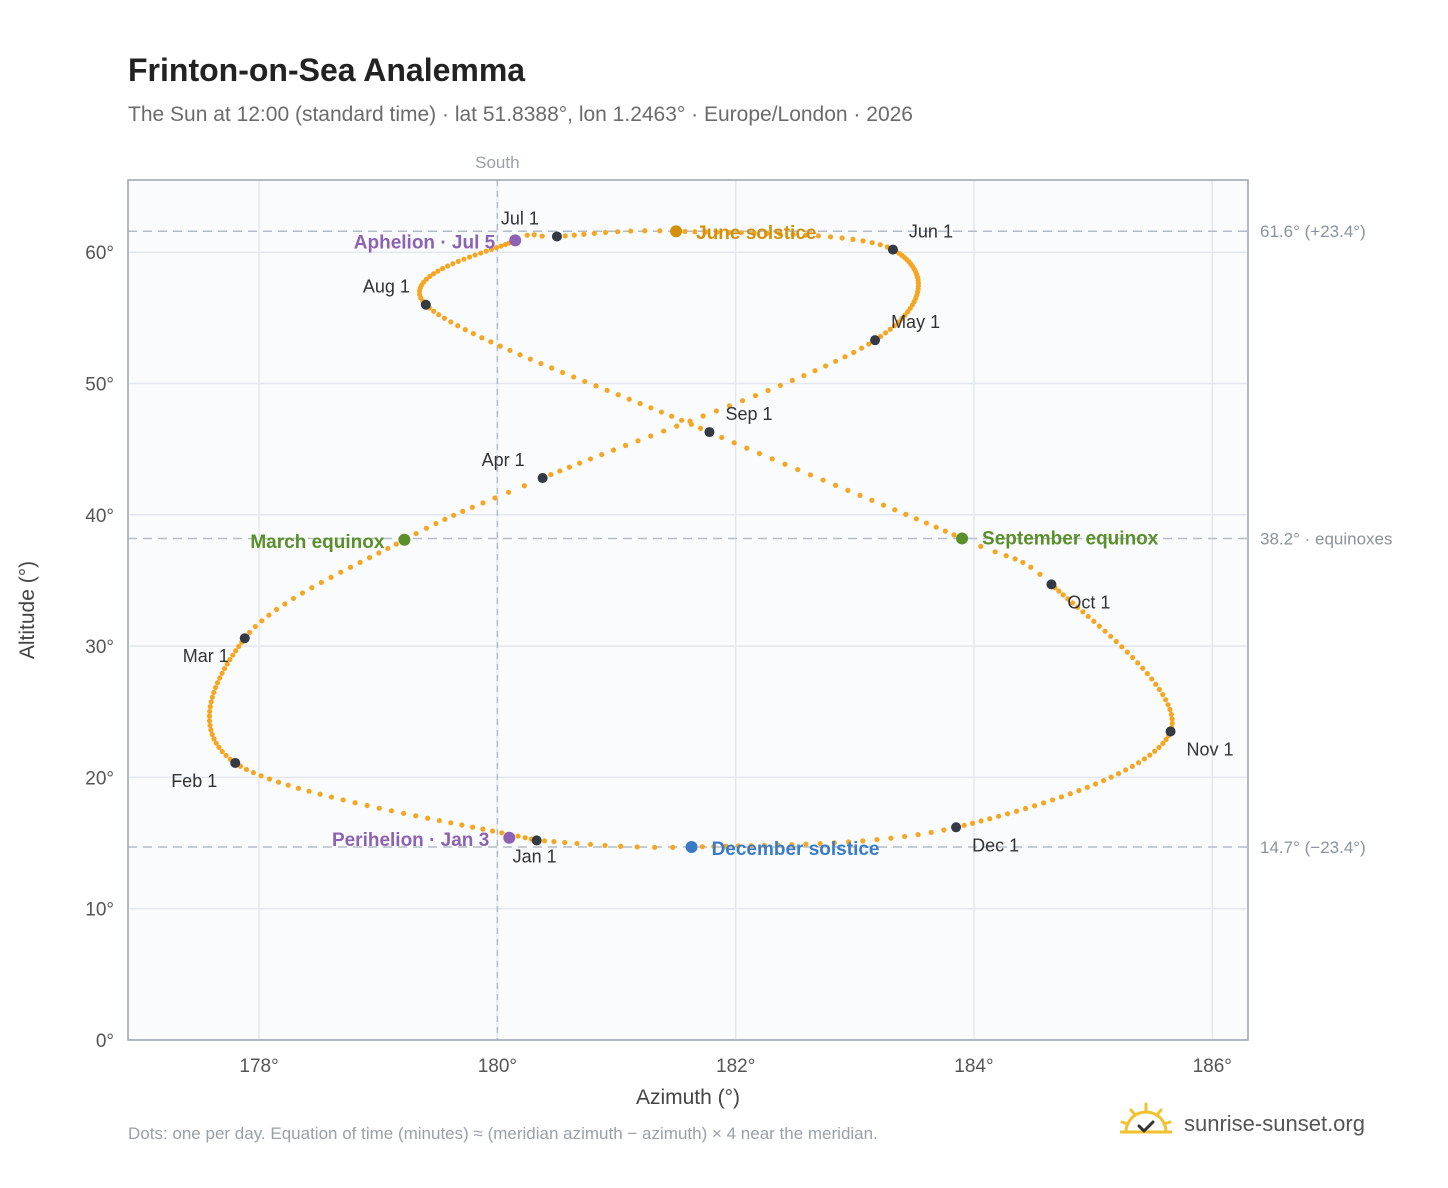 The image size is (1448, 1188). What do you see at coordinates (1212, 1066) in the screenshot?
I see `x-tick-label: 186°` at bounding box center [1212, 1066].